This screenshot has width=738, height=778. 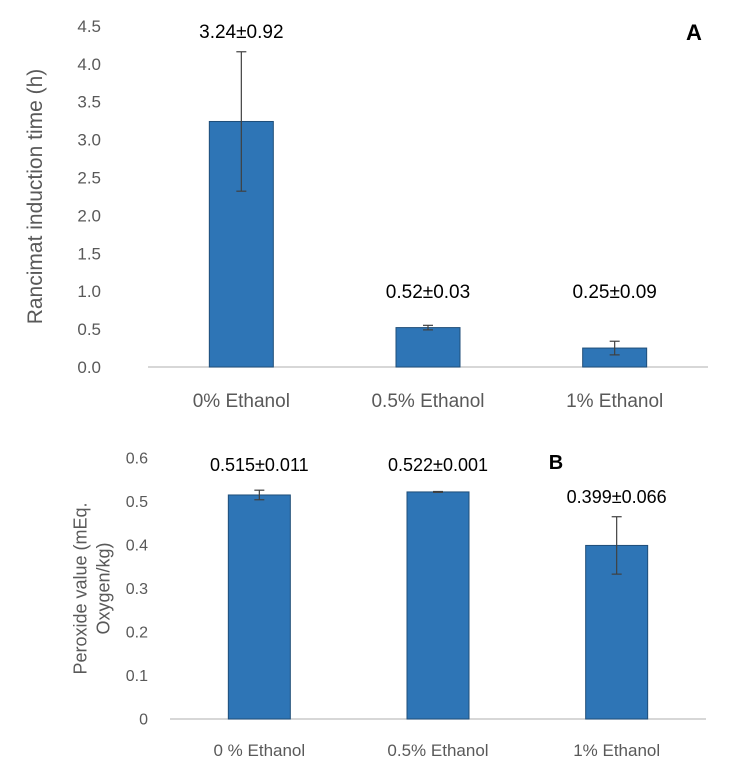 What do you see at coordinates (137, 459) in the screenshot?
I see `y-tick-label: 0.6` at bounding box center [137, 459].